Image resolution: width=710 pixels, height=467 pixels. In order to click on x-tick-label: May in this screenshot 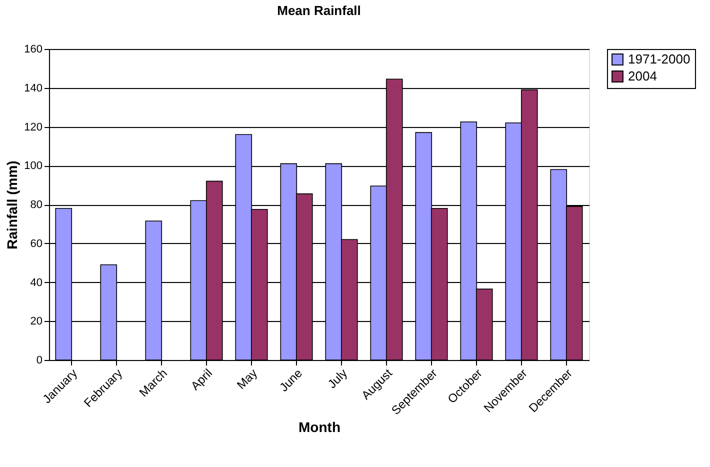, I will do `click(247, 379)`.